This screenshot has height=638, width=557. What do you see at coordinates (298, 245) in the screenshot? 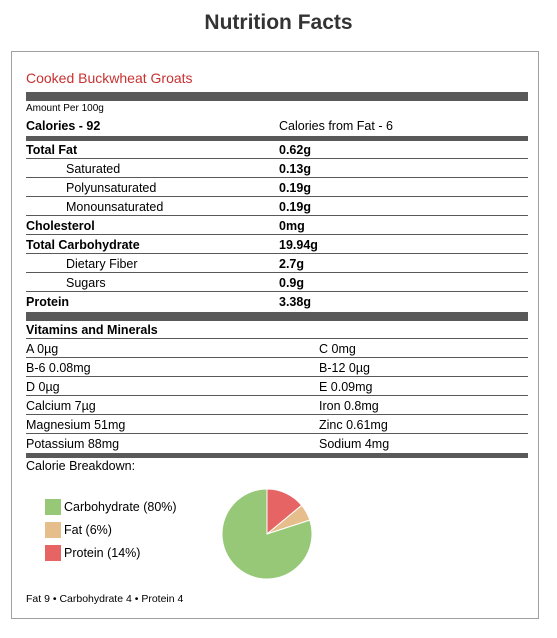
I see `nutrient-value: 19.94g` at bounding box center [298, 245].